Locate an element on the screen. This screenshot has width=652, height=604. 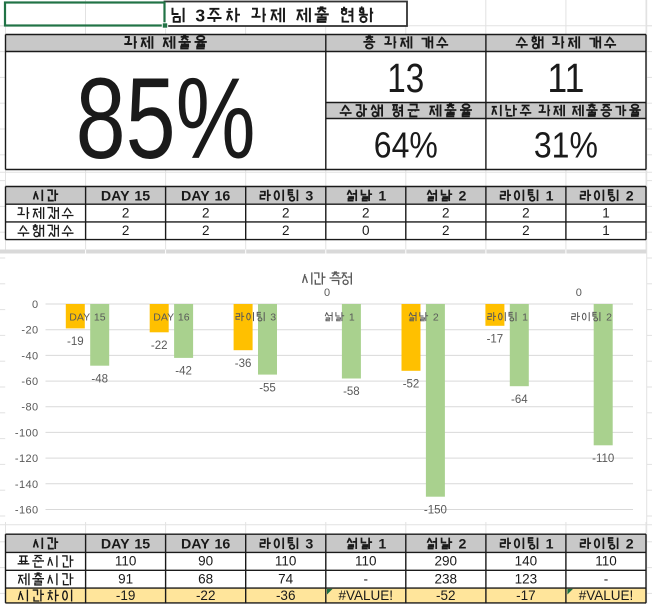
svg-text: 68 is located at coordinates (205, 579).